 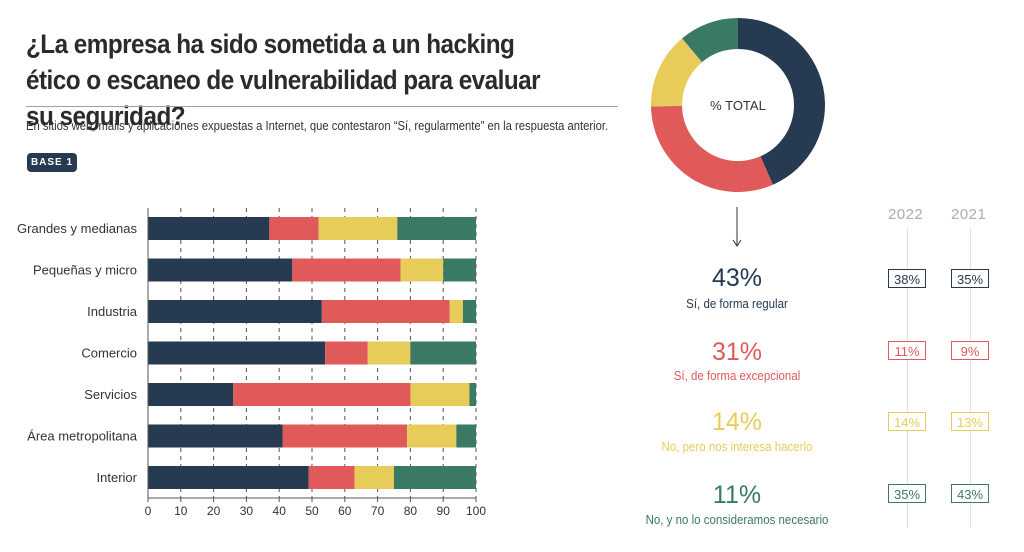 What do you see at coordinates (52, 162) in the screenshot?
I see `base-badge: BASE 1` at bounding box center [52, 162].